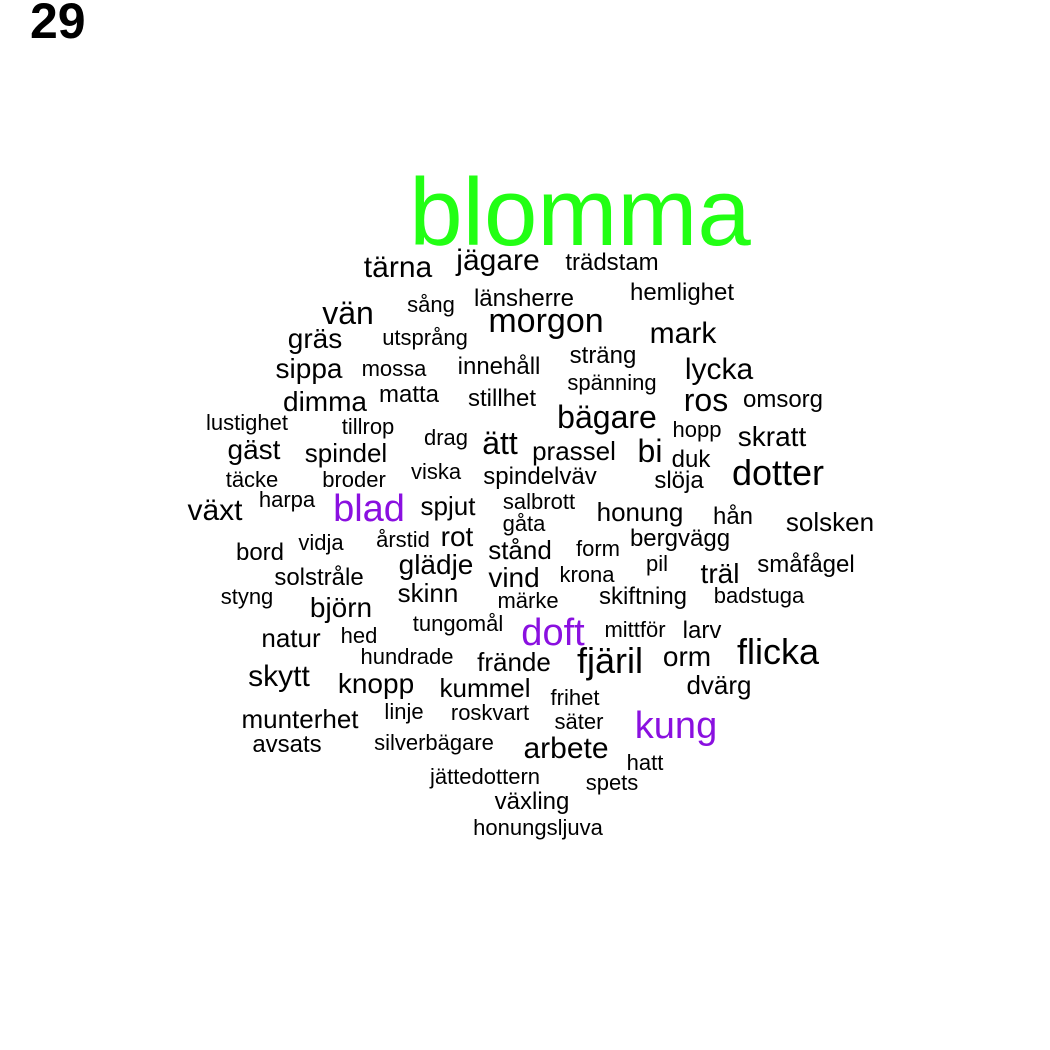  Describe the element at coordinates (348, 313) in the screenshot. I see `word-vän: vän` at that location.